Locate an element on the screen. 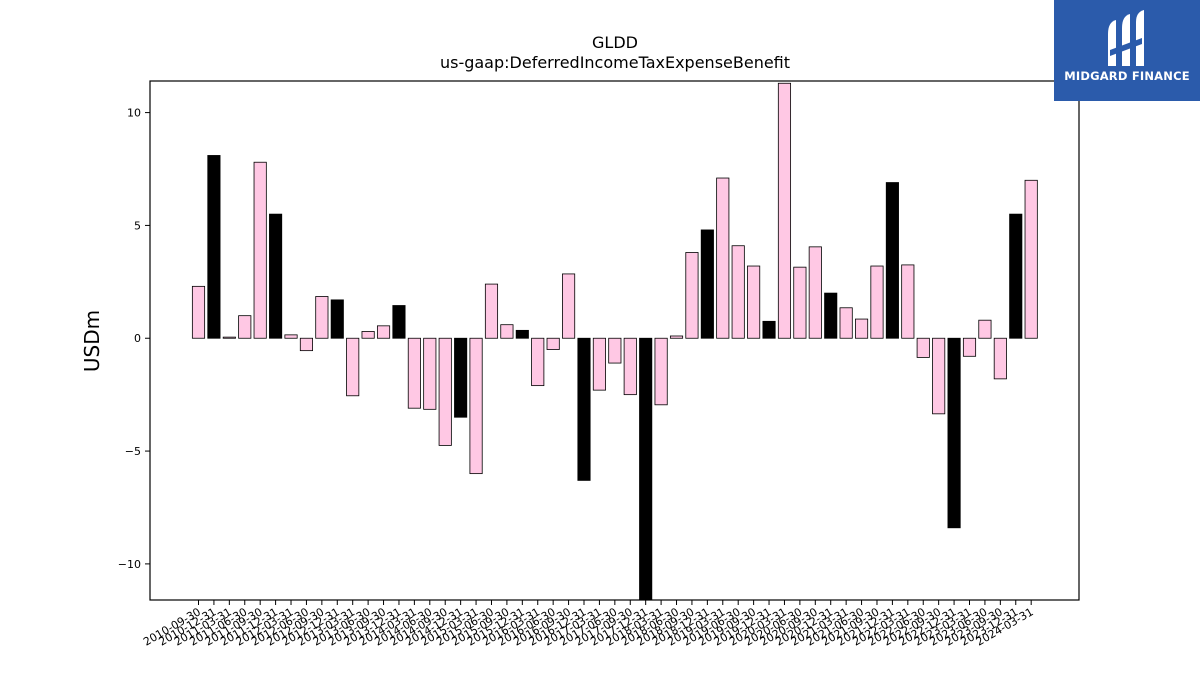  chart-subtitle: us-gaap:DeferredIncomeTaxExpenseBenefit is located at coordinates (615, 62).